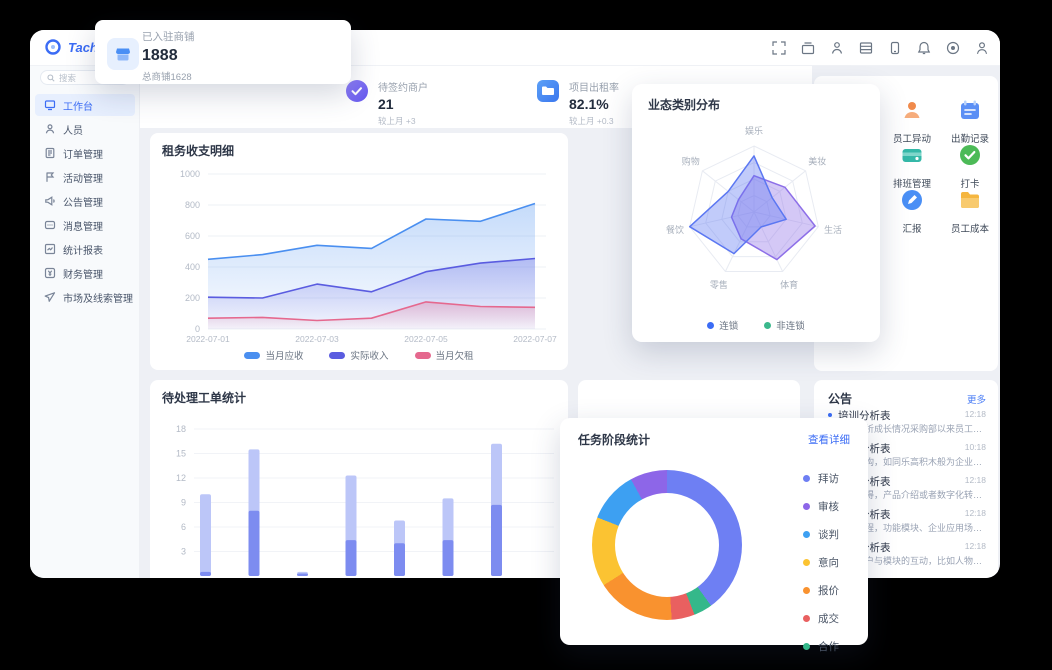  I want to click on flag-icon, so click(50, 177).